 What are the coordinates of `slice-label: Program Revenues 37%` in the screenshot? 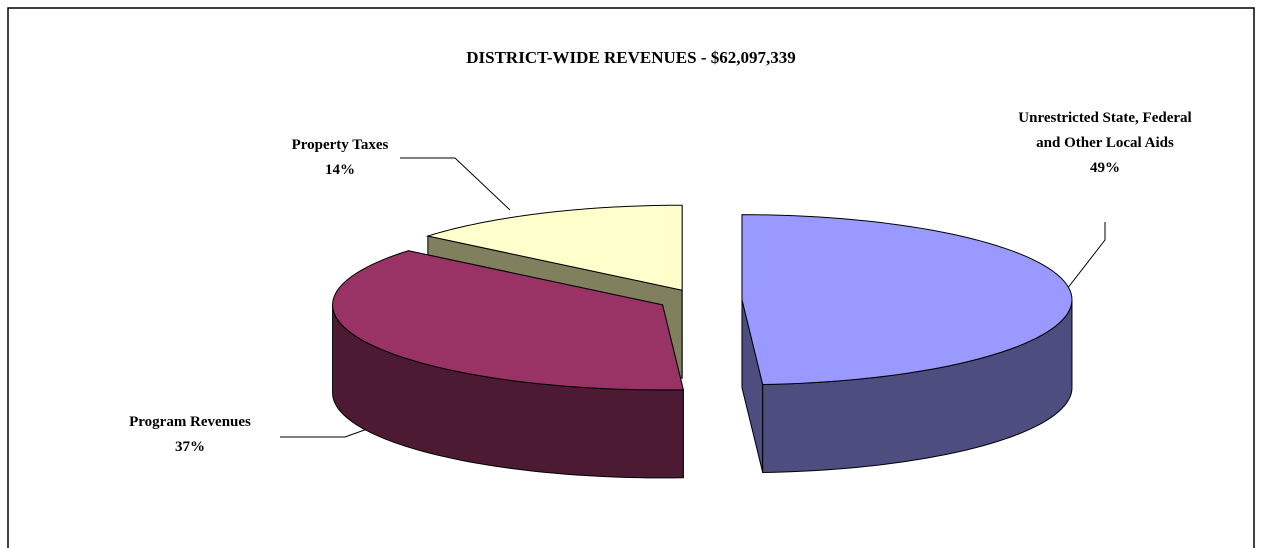 It's located at (190, 435).